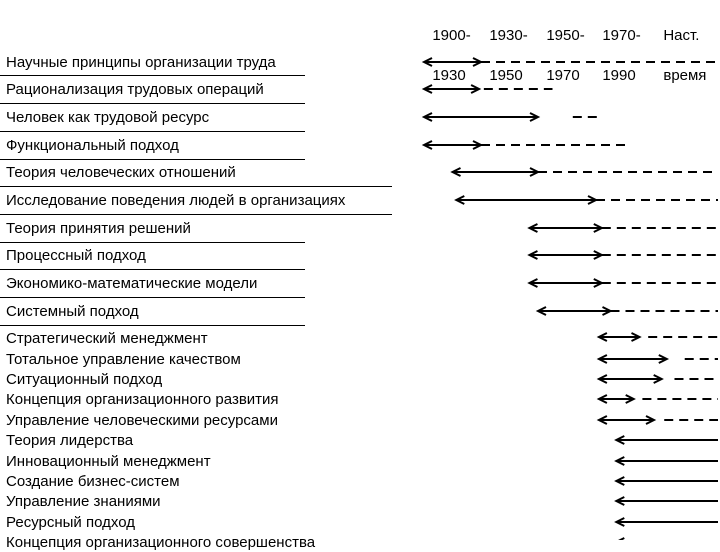 The width and height of the screenshot is (720, 552). Describe the element at coordinates (83, 501) in the screenshot. I see `row-label: Управление знаниями` at that location.